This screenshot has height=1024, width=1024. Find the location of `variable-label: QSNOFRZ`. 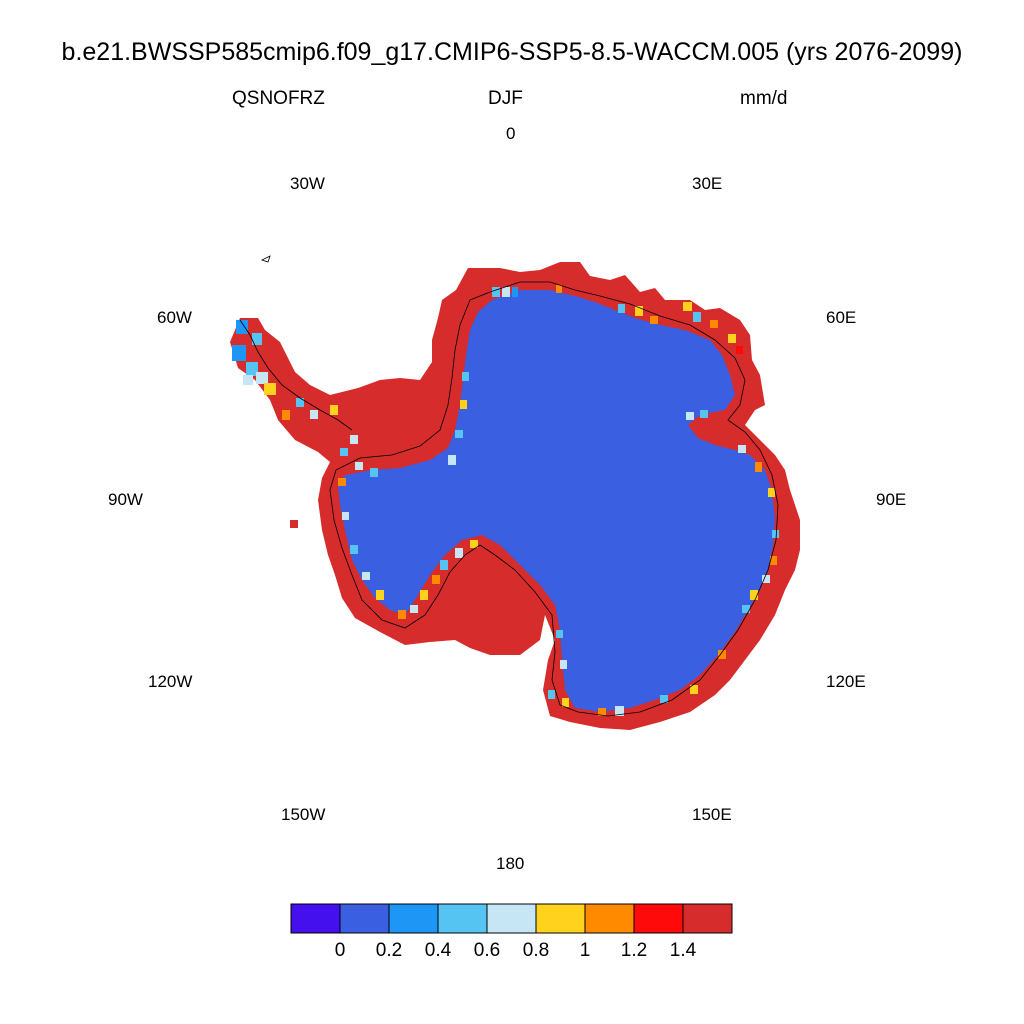

variable-label: QSNOFRZ is located at coordinates (278, 98).